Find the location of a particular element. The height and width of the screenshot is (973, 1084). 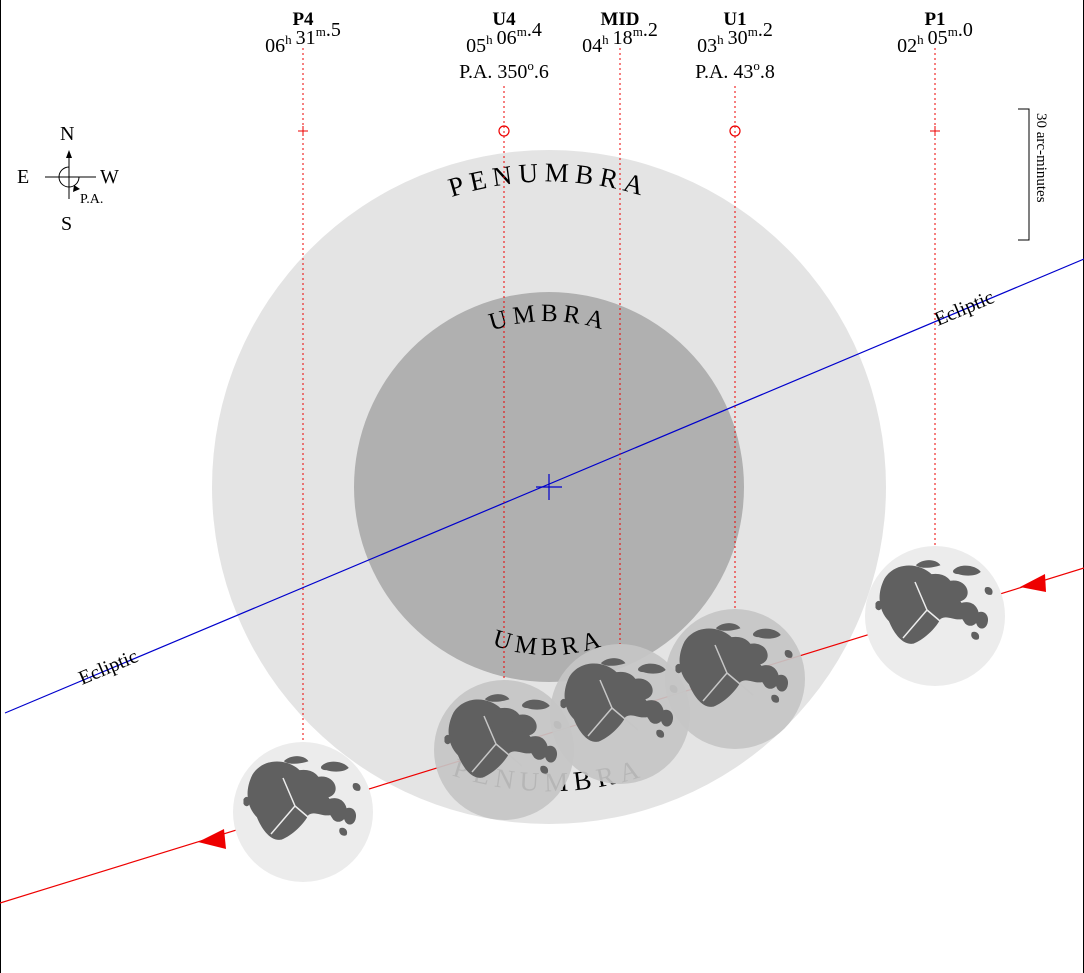

moon-mid is located at coordinates (620, 714).